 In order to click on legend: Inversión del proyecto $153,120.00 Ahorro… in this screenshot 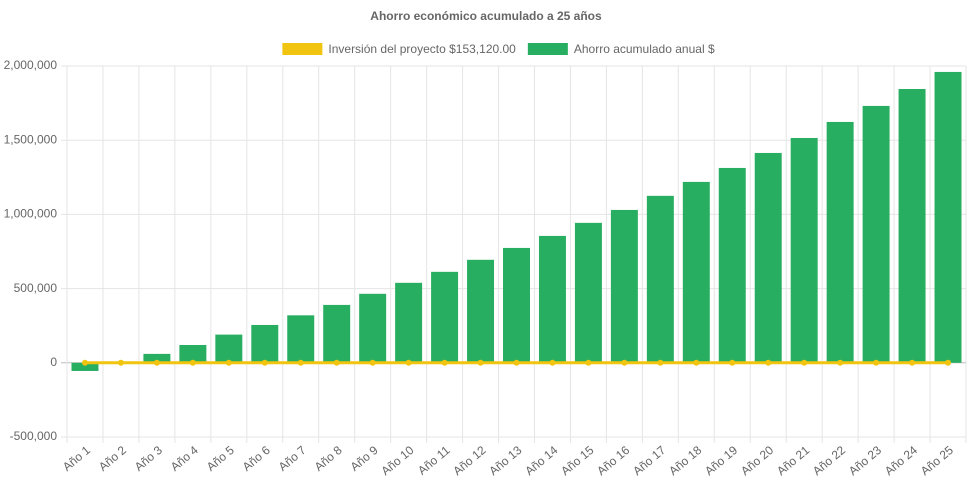, I will do `click(498, 49)`.